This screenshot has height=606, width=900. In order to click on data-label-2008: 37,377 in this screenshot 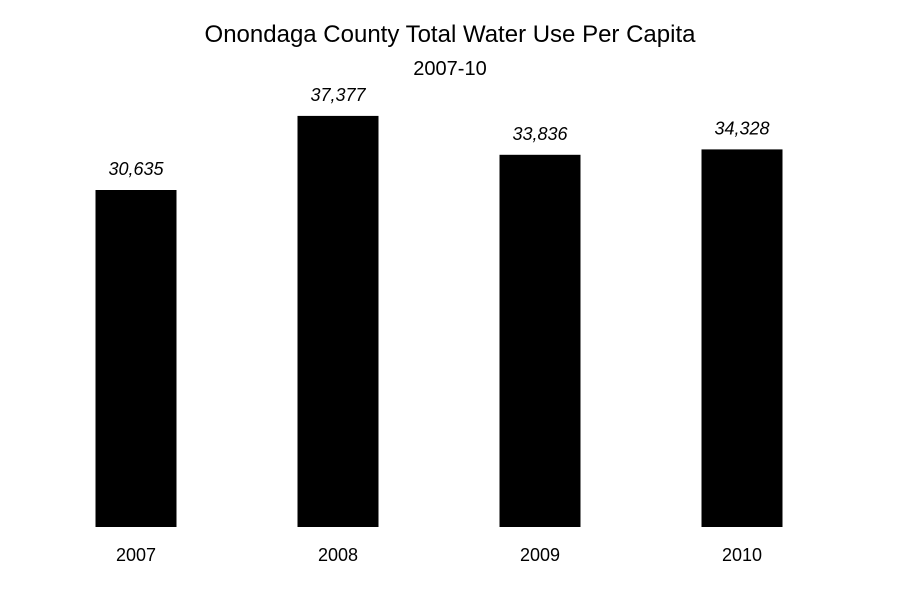, I will do `click(338, 95)`.